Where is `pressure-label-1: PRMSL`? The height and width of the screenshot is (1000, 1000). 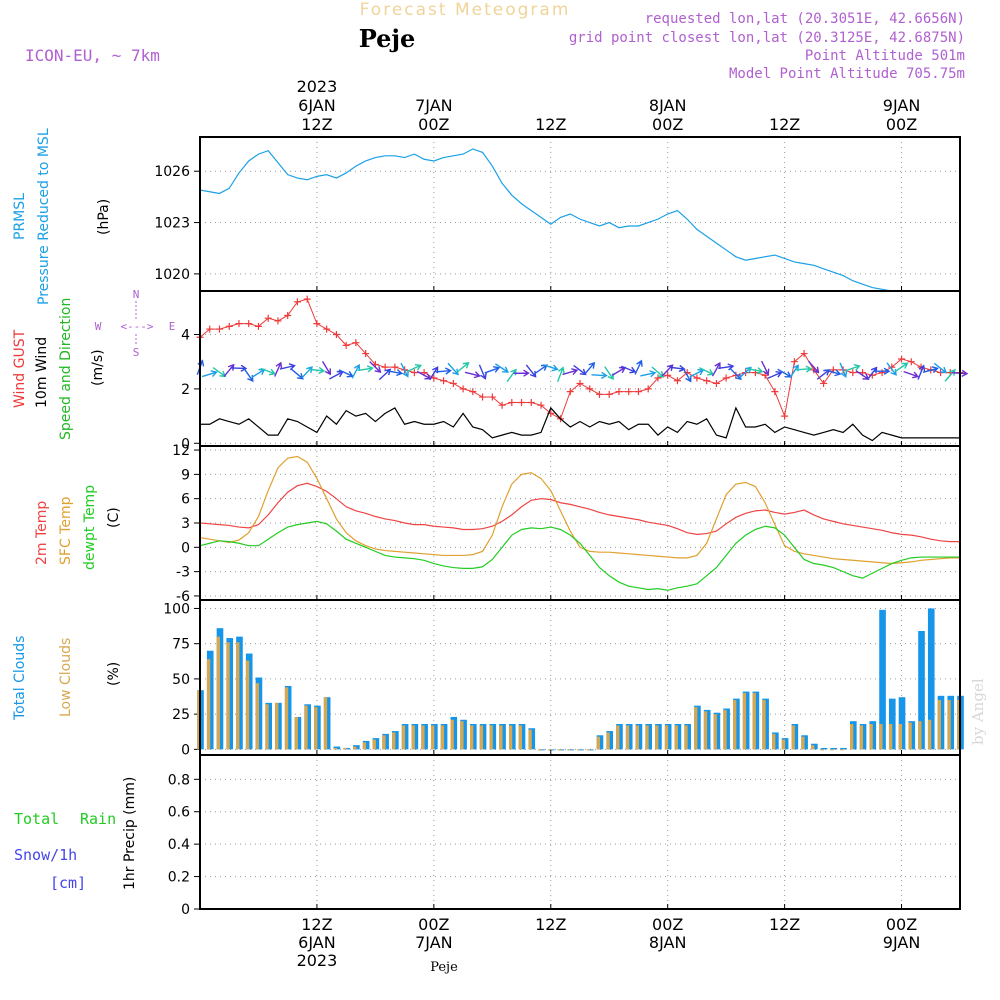
pressure-label-1: PRMSL is located at coordinates (20, 216).